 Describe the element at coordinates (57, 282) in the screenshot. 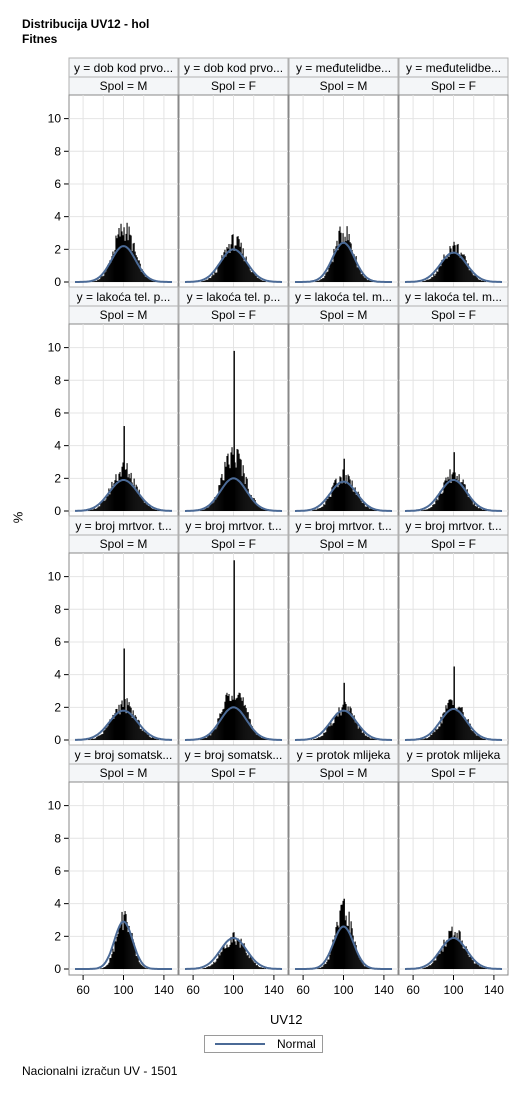

I see `y-tick-label: 0` at that location.